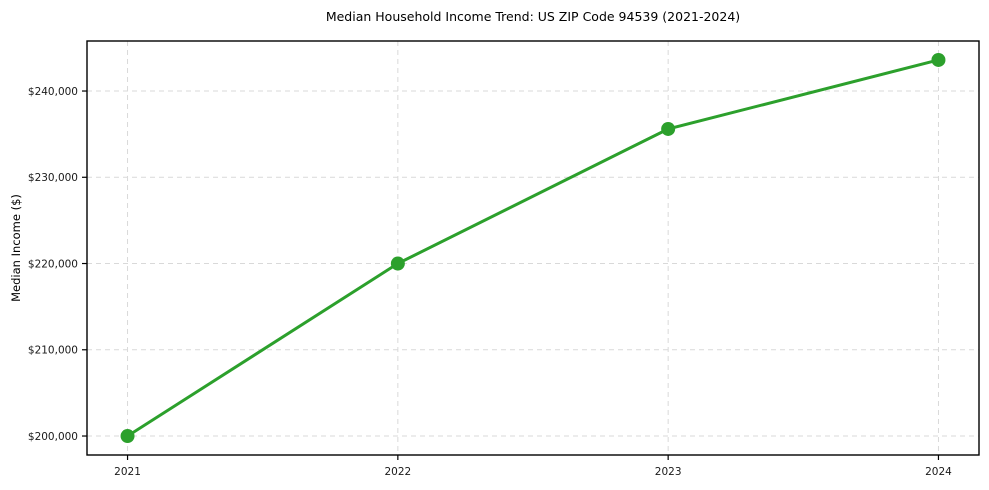  Describe the element at coordinates (53, 92) in the screenshot. I see `y-tick-label: $240,000` at that location.